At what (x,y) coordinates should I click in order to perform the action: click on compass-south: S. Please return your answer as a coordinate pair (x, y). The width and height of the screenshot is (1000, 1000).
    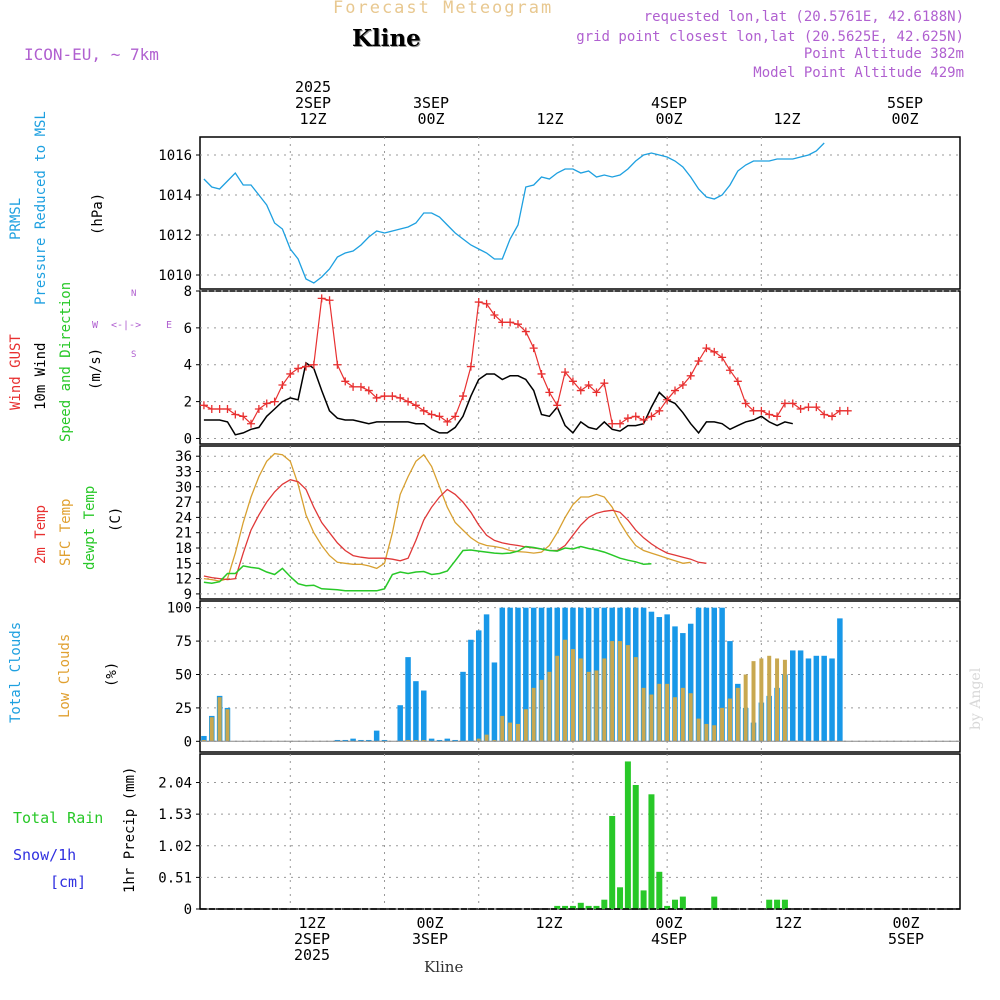
    Looking at the image, I should click on (134, 355).